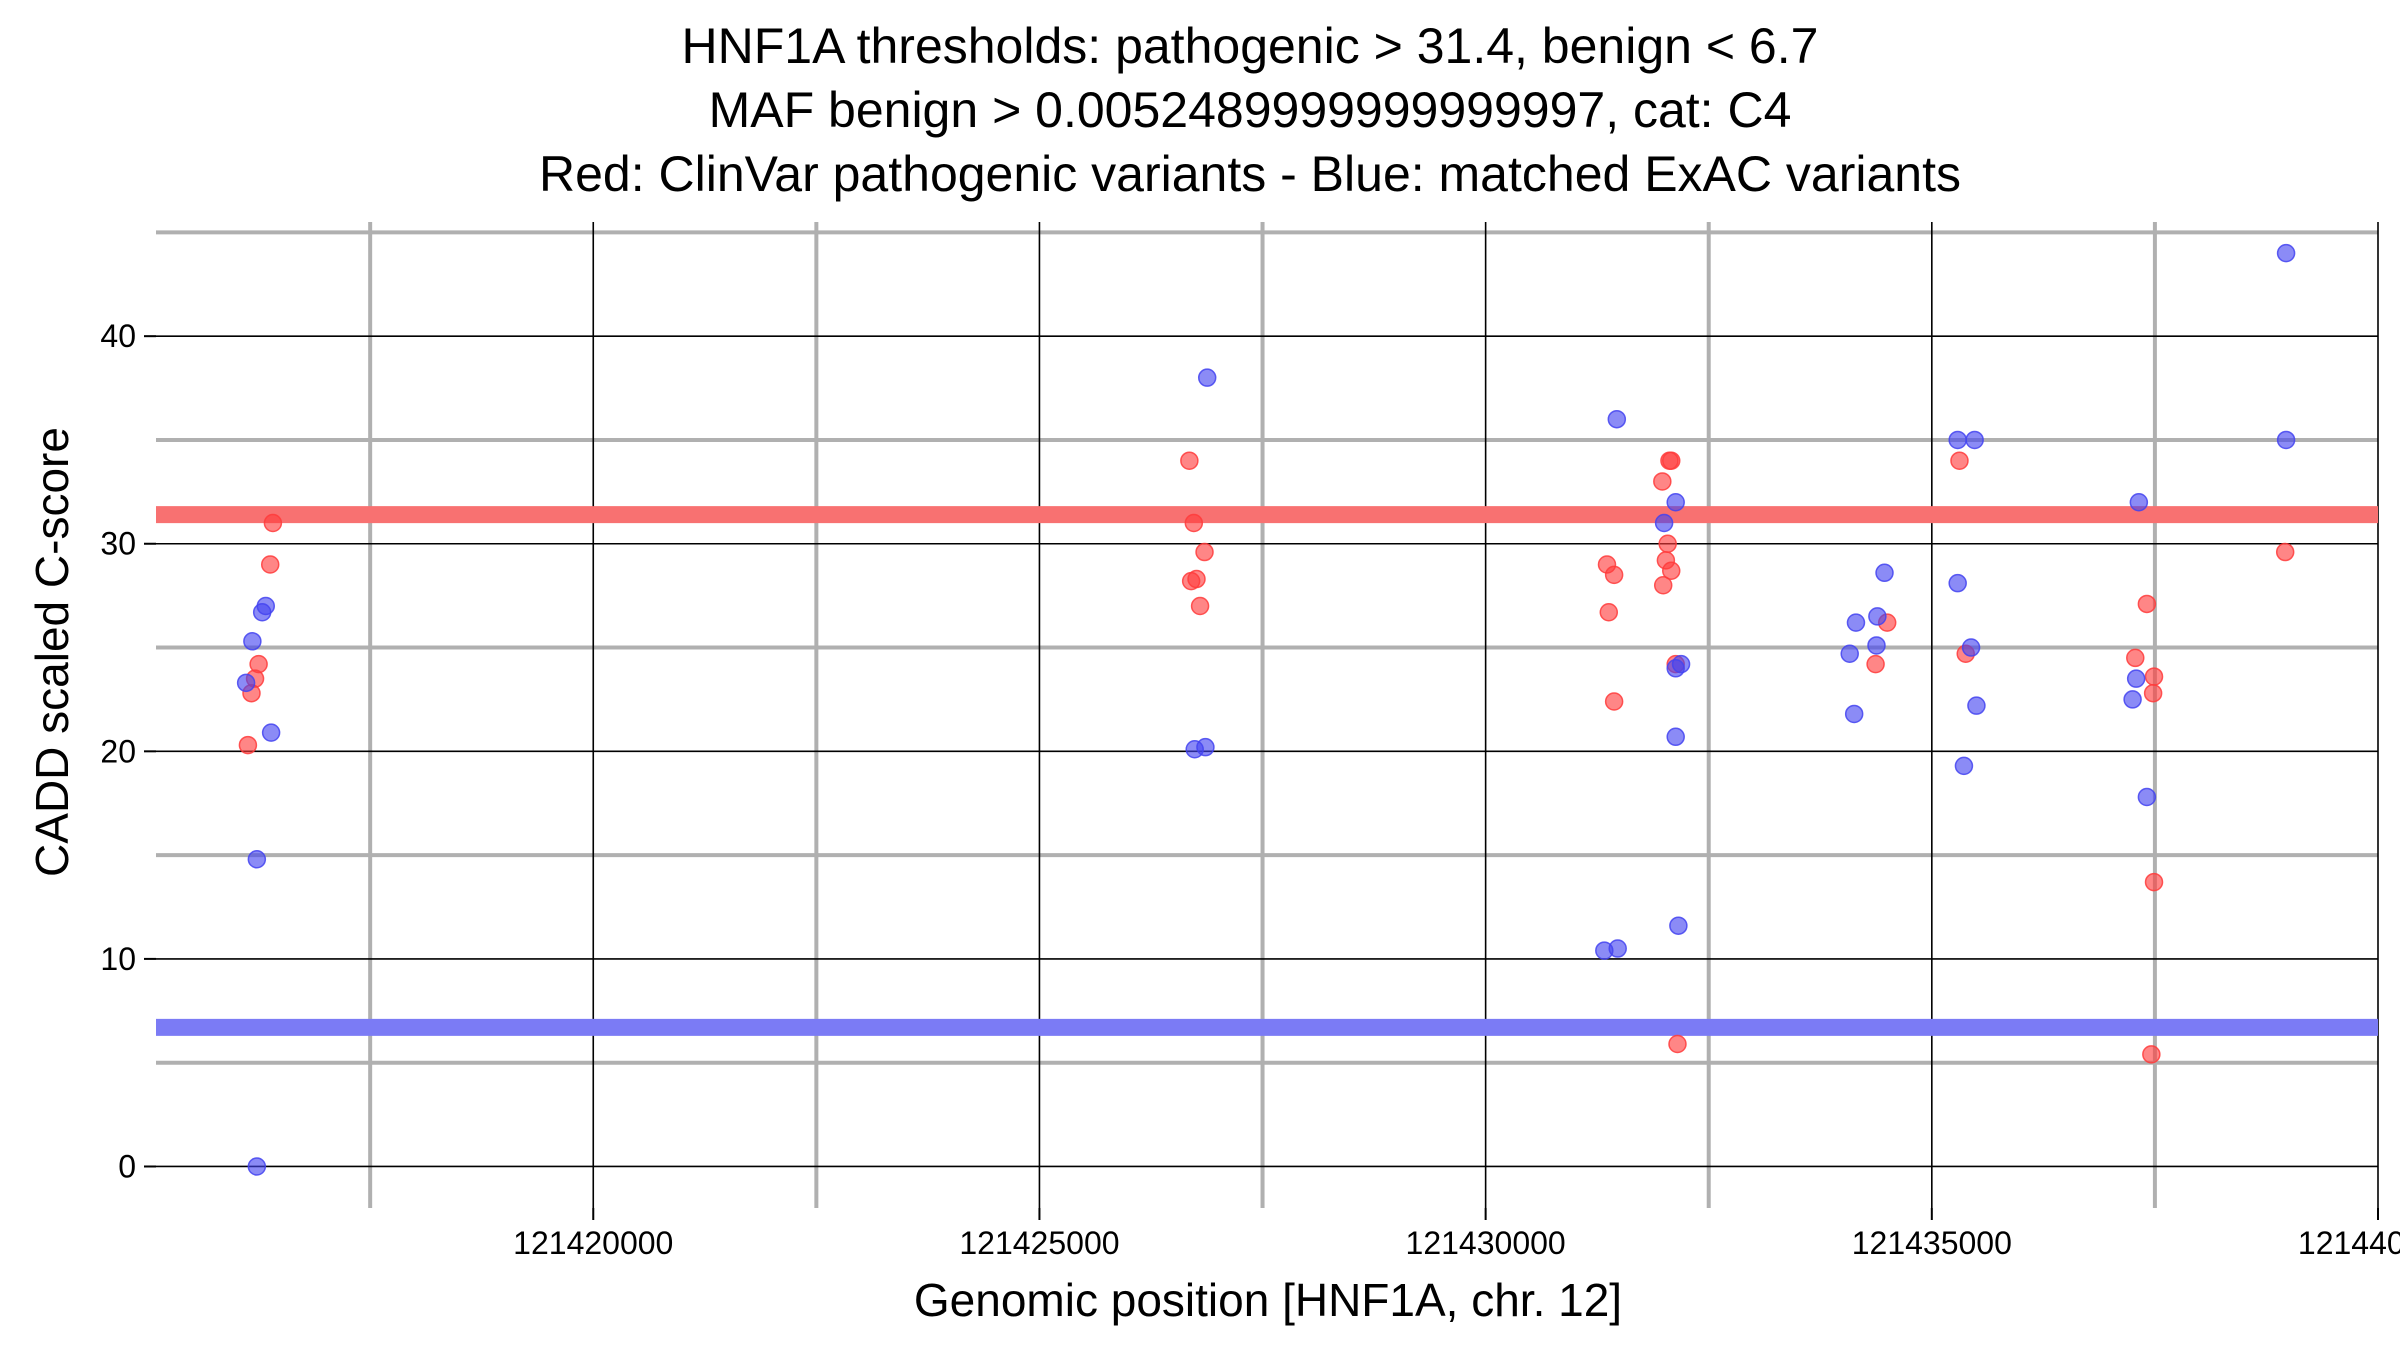  What do you see at coordinates (118, 959) in the screenshot?
I see `y-tick-label: 10` at bounding box center [118, 959].